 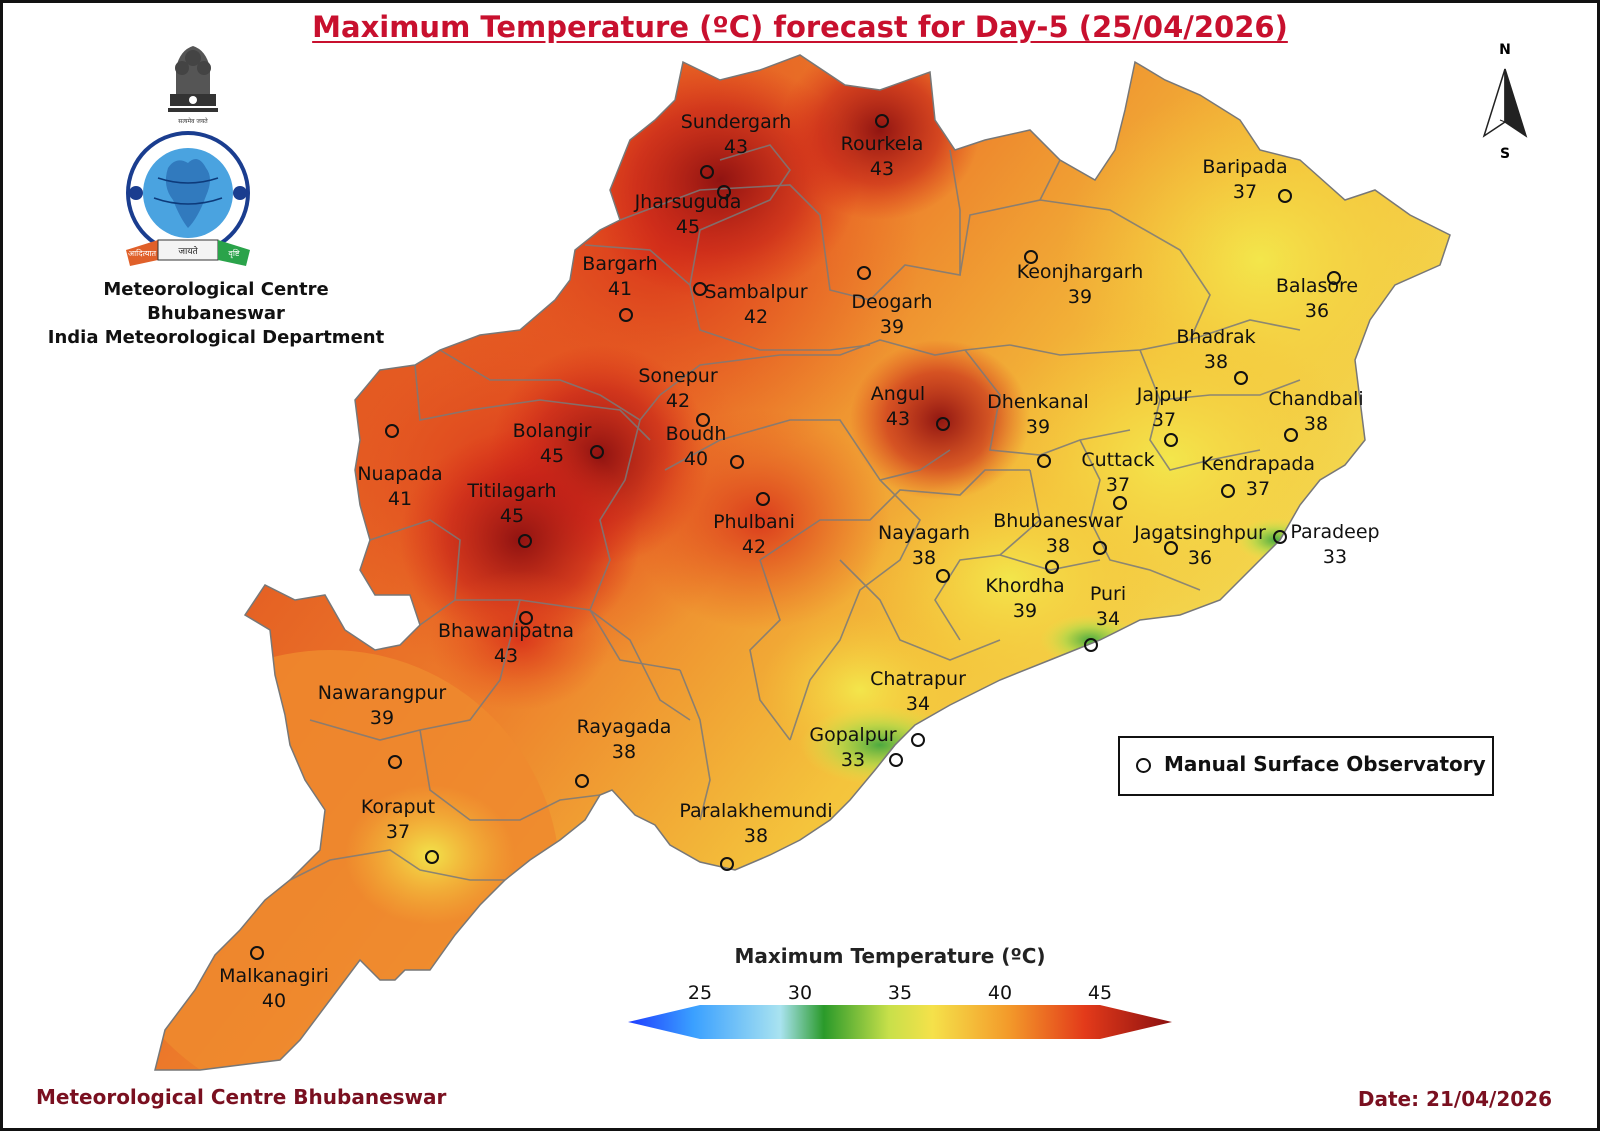 I want to click on colorbar-tick-label: 45, so click(x=1100, y=993).